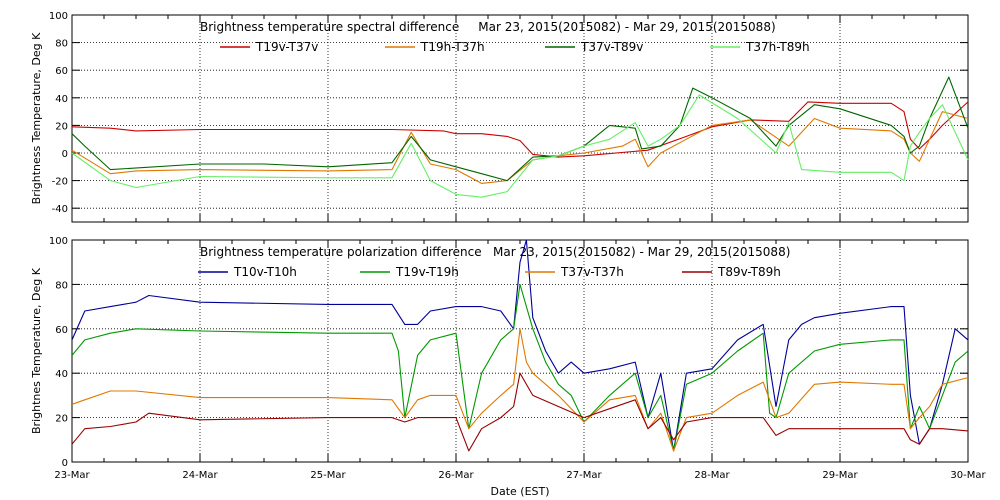 Image resolution: width=1000 pixels, height=500 pixels. I want to click on x-tick-label: 27-Mar, so click(584, 475).